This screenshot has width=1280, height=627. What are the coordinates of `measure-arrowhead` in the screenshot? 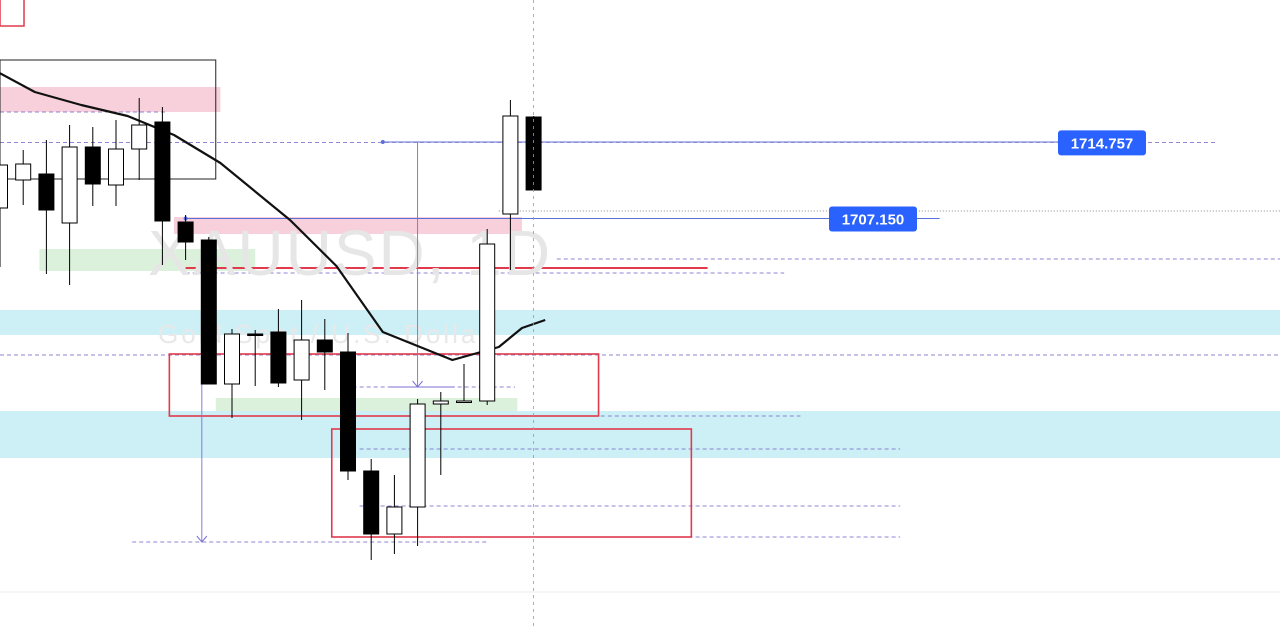 It's located at (202, 539).